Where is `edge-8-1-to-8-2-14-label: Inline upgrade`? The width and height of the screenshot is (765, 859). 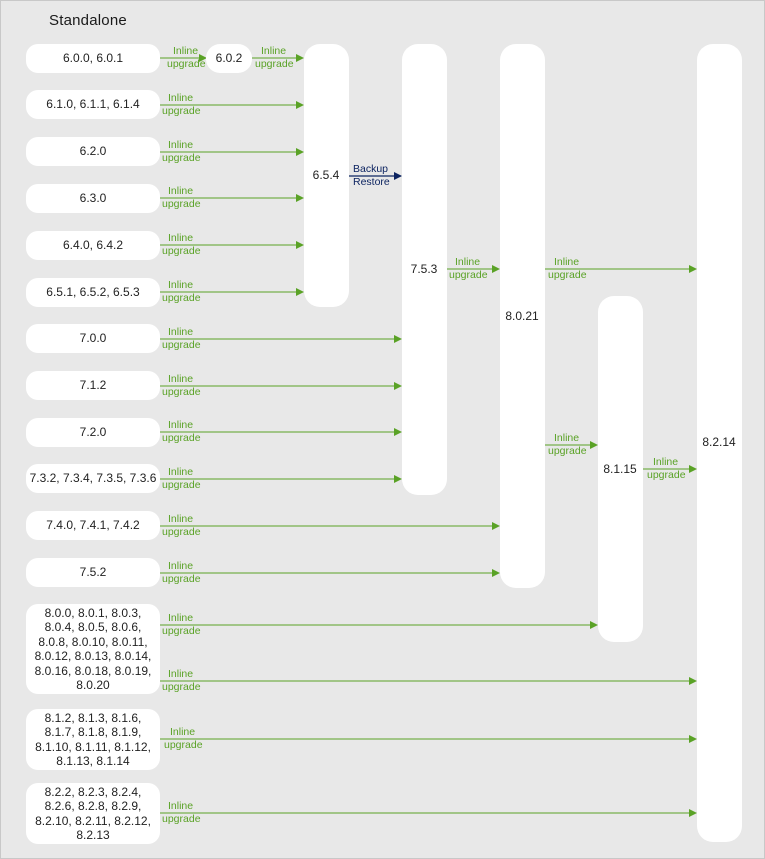 edge-8-1-to-8-2-14-label: Inline upgrade is located at coordinates (183, 738).